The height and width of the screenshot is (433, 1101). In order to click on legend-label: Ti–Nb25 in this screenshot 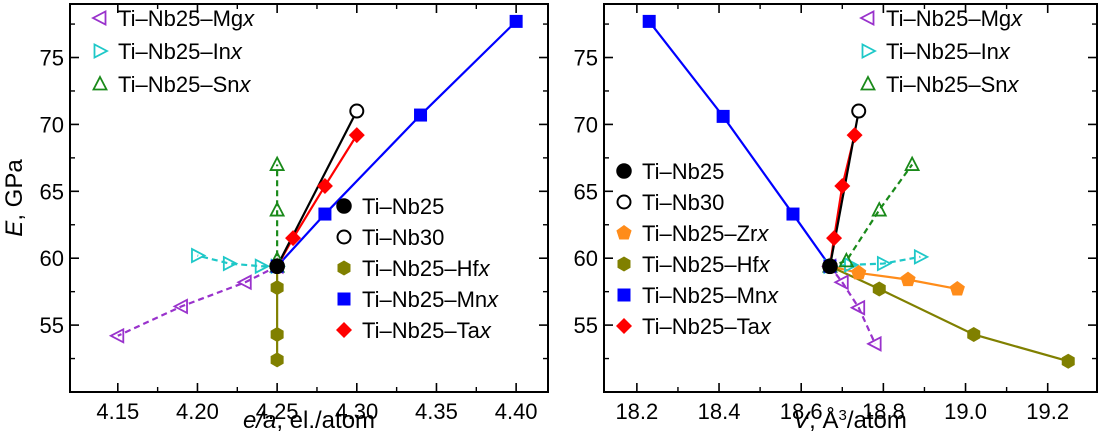, I will do `click(403, 206)`.